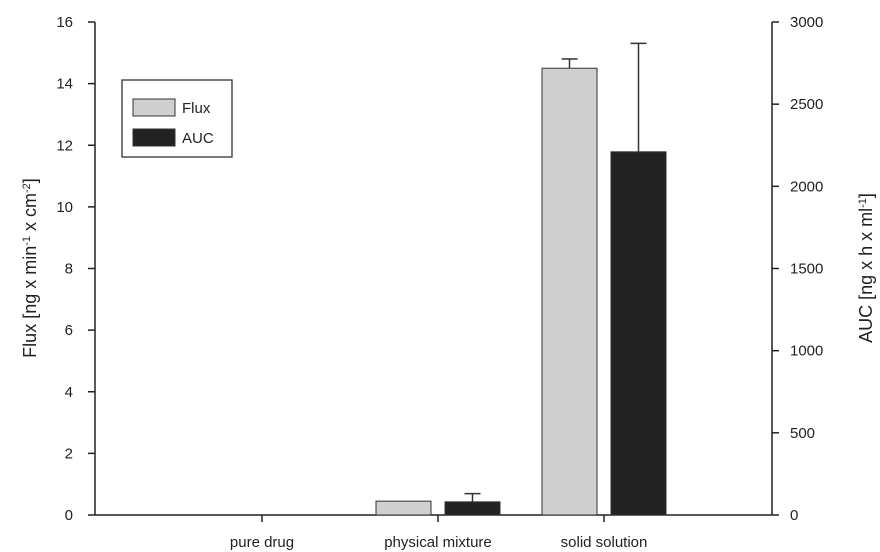 The image size is (880, 552). What do you see at coordinates (69, 392) in the screenshot?
I see `y-left-tick-label: 4` at bounding box center [69, 392].